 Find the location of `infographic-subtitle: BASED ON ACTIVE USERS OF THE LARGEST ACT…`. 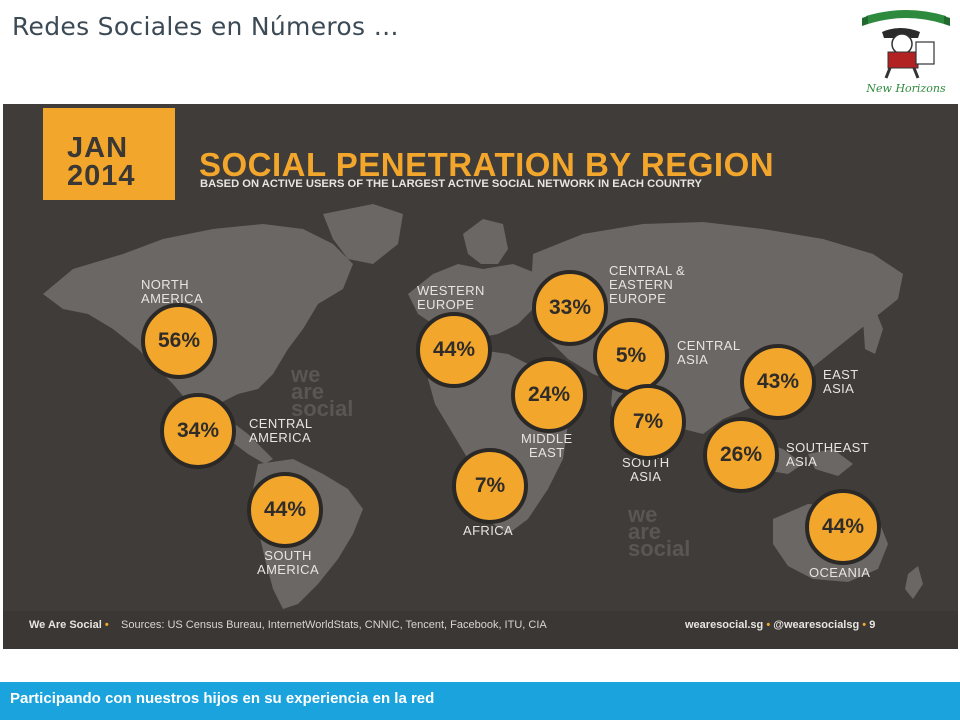

infographic-subtitle: BASED ON ACTIVE USERS OF THE LARGEST ACT… is located at coordinates (451, 184).